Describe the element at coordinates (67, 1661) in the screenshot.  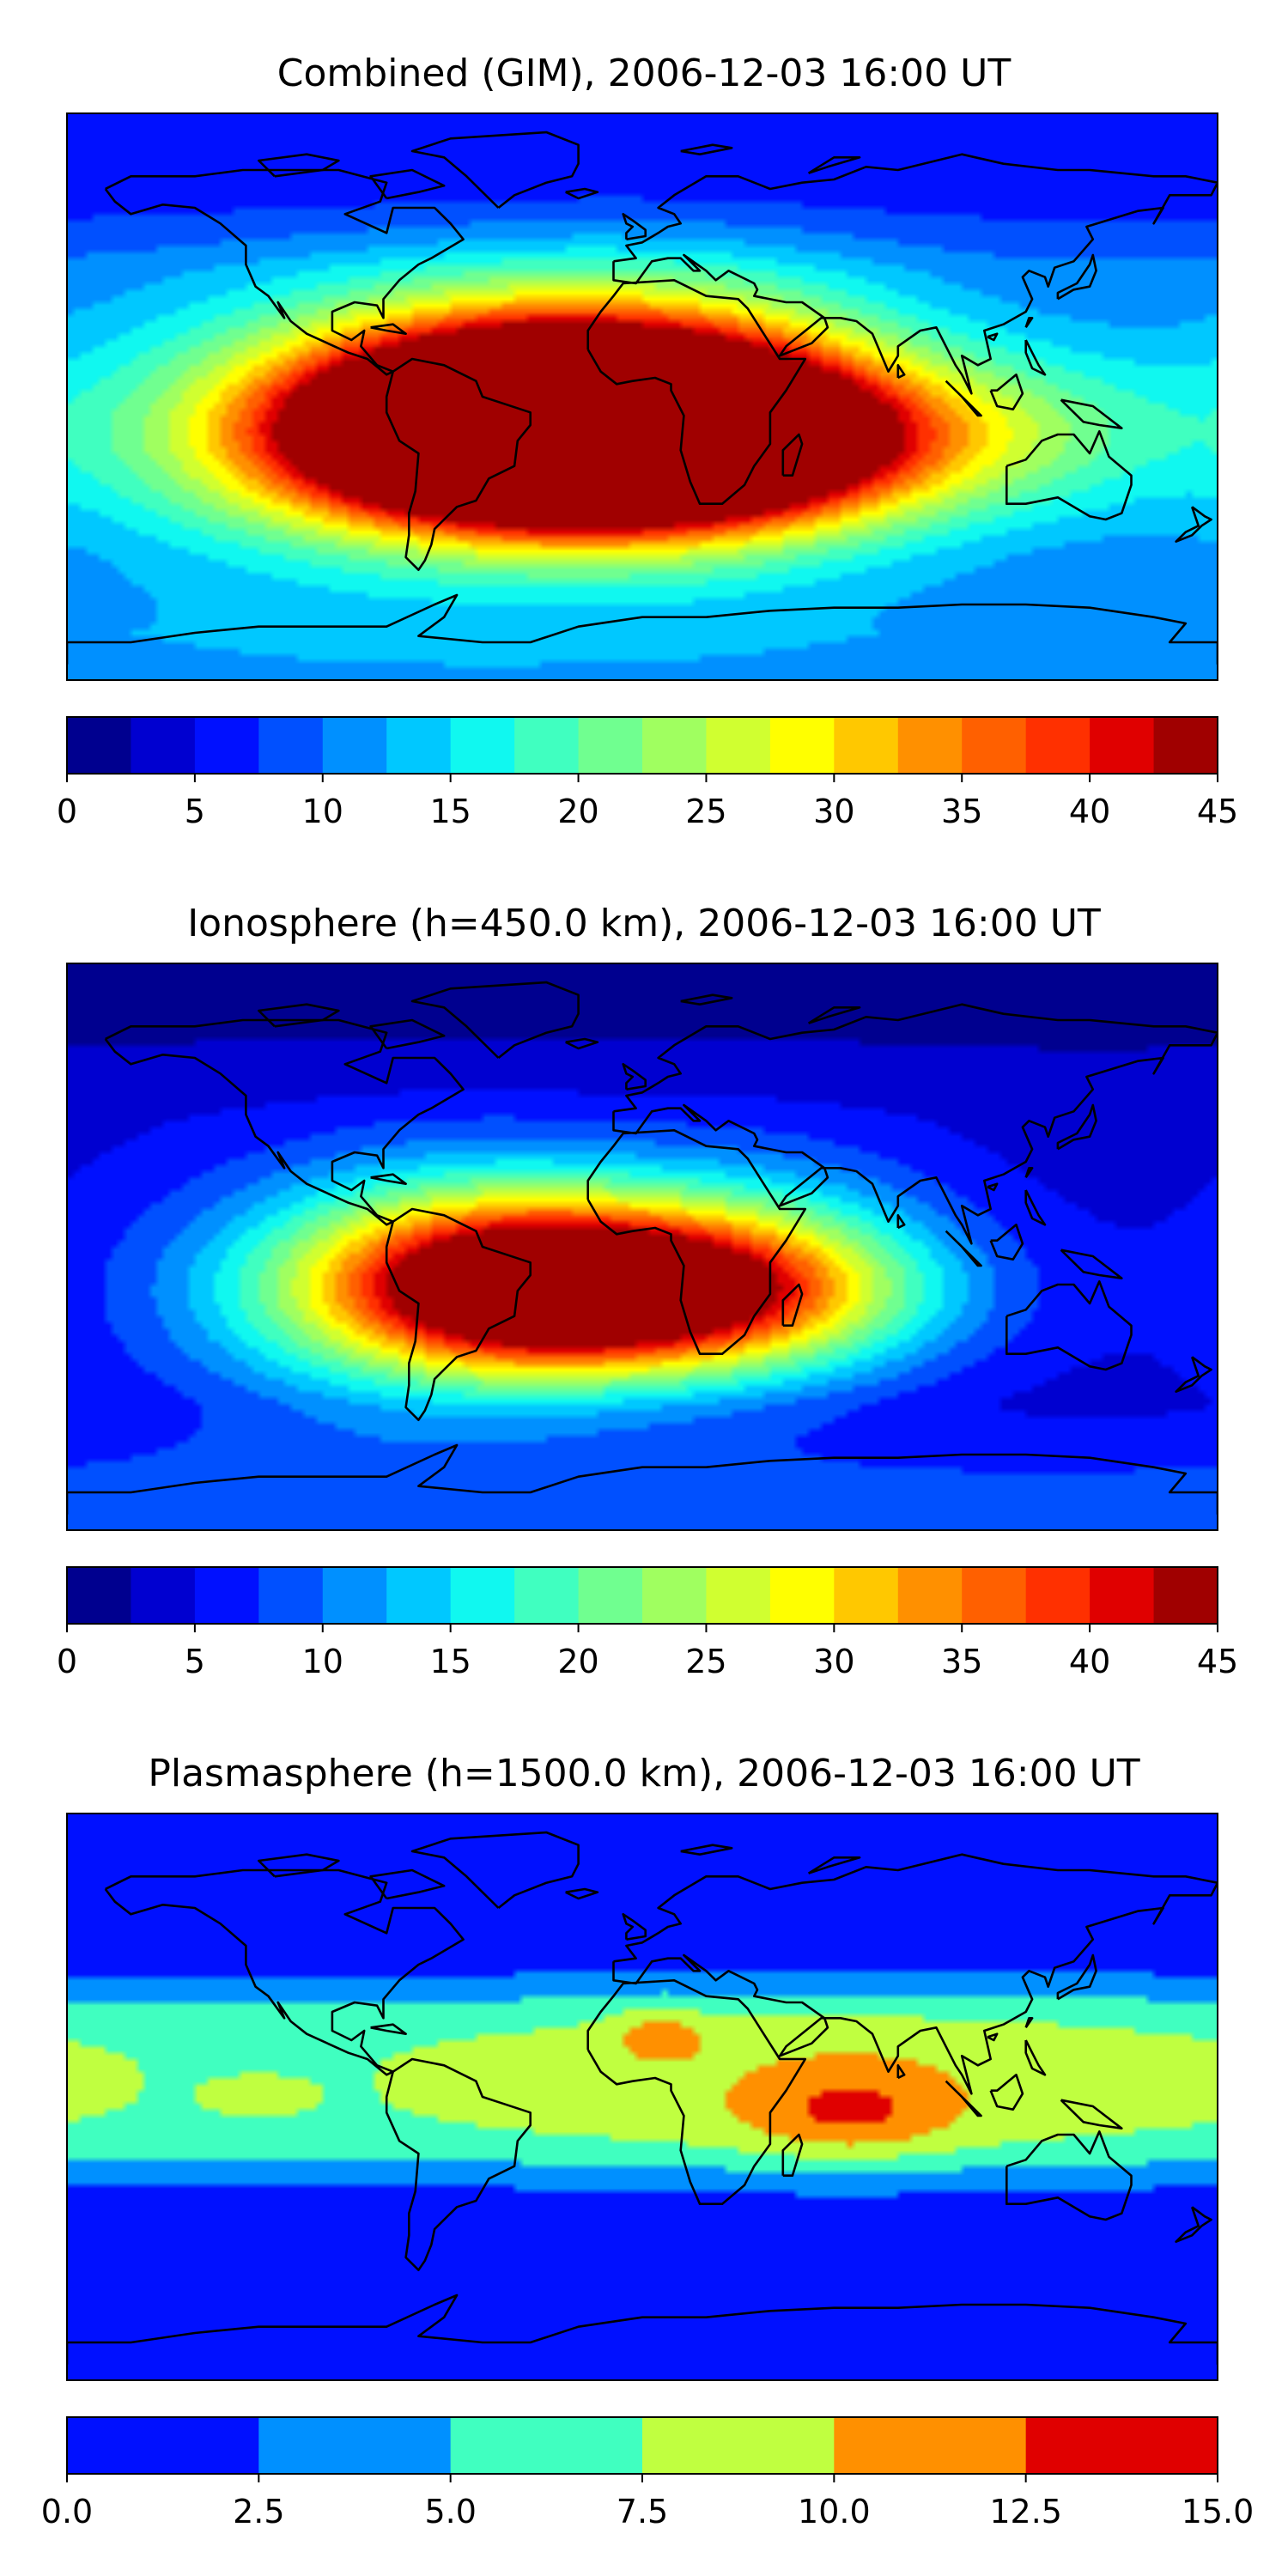
I see `colorbar-tick-label: 0` at that location.